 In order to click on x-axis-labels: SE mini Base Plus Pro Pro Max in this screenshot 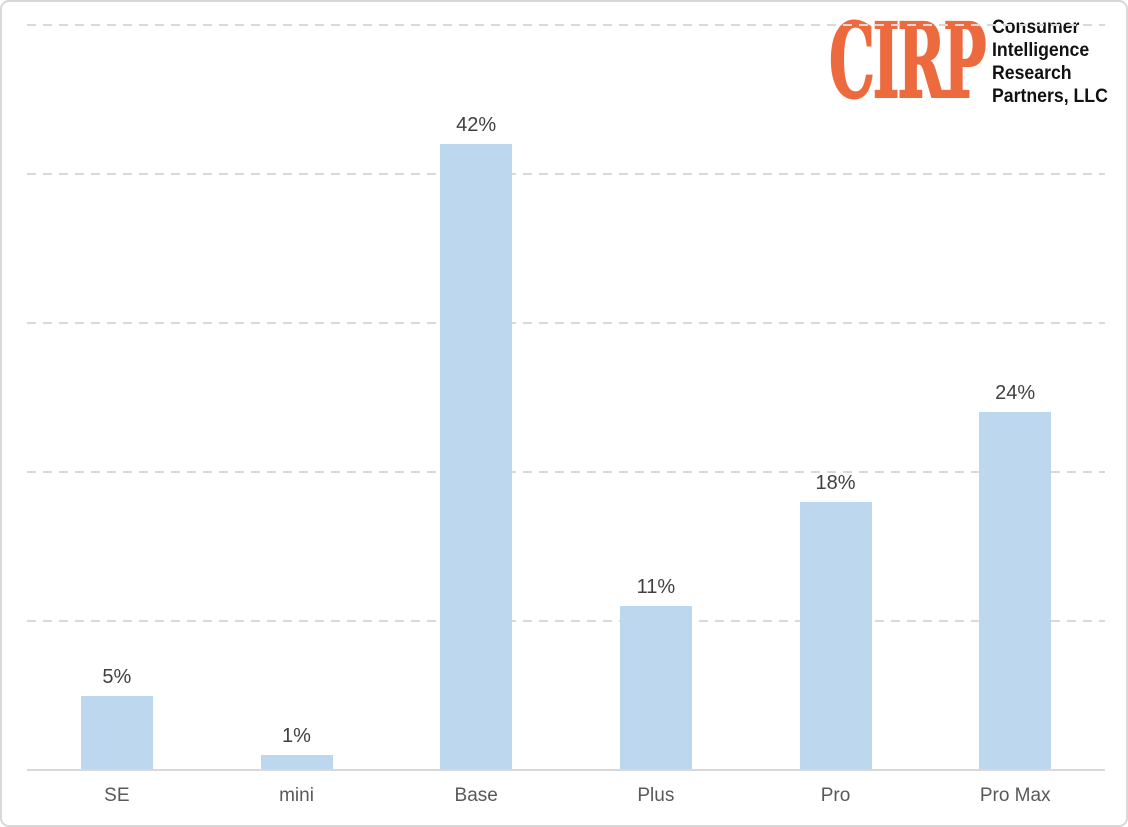, I will do `click(566, 796)`.